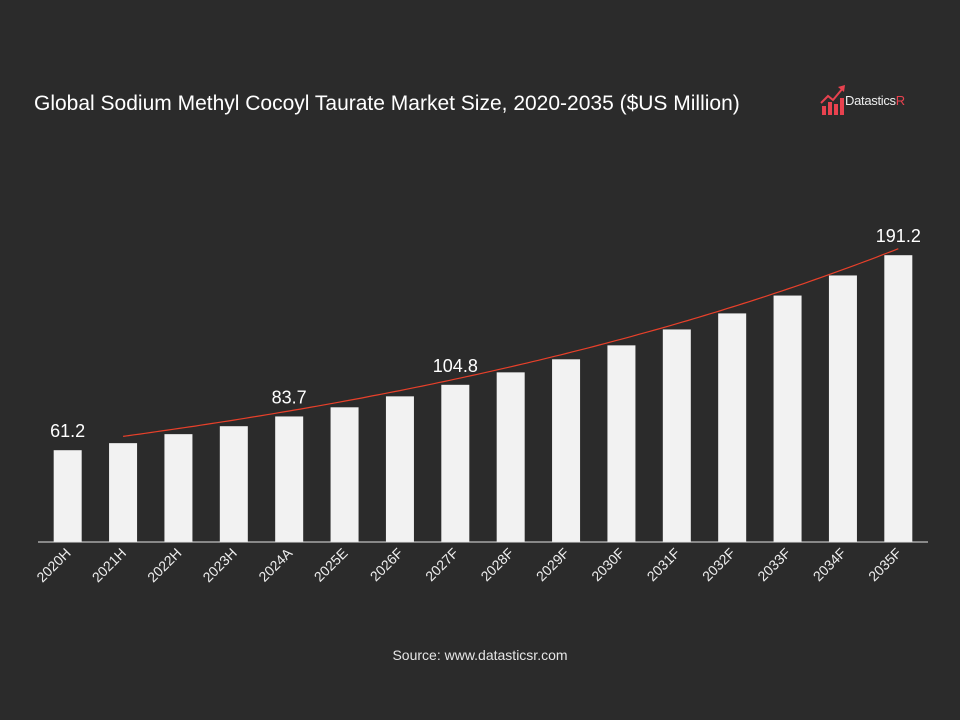  What do you see at coordinates (386, 564) in the screenshot?
I see `x-tick-label: 2026F` at bounding box center [386, 564].